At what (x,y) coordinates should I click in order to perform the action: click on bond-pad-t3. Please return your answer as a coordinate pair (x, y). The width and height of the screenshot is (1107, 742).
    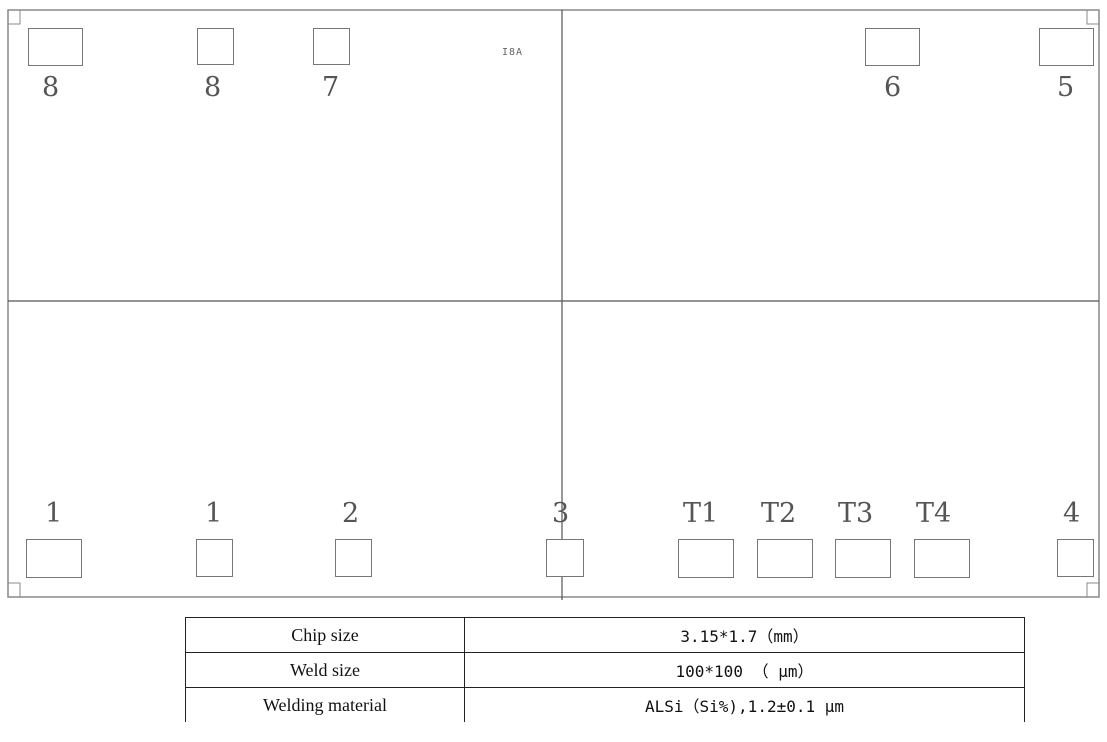
    Looking at the image, I should click on (863, 558).